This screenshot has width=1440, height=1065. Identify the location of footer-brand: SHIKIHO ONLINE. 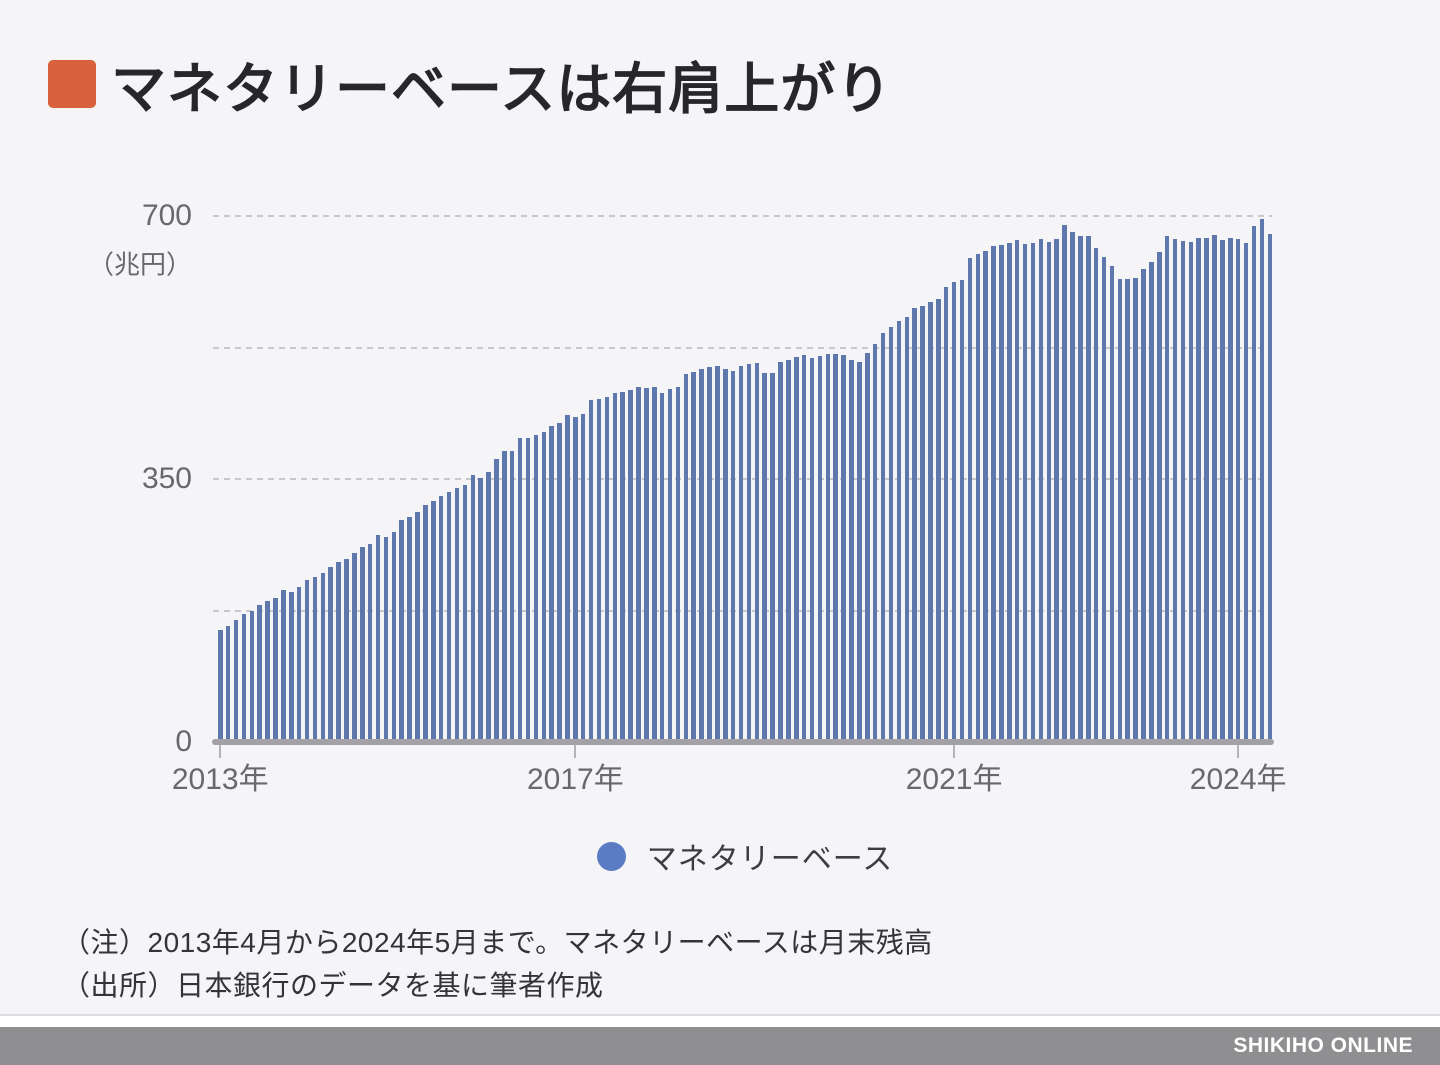
(1323, 1045).